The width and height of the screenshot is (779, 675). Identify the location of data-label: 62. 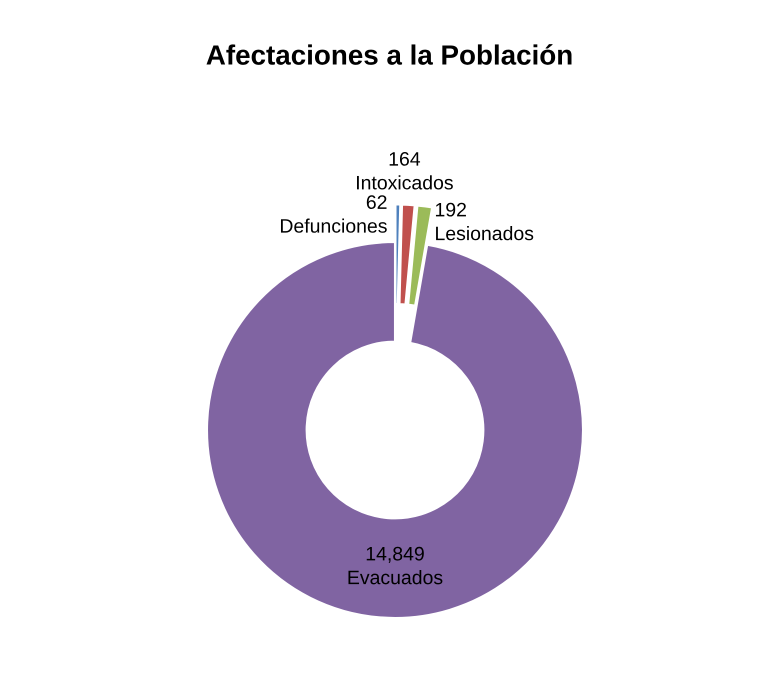
(376, 202).